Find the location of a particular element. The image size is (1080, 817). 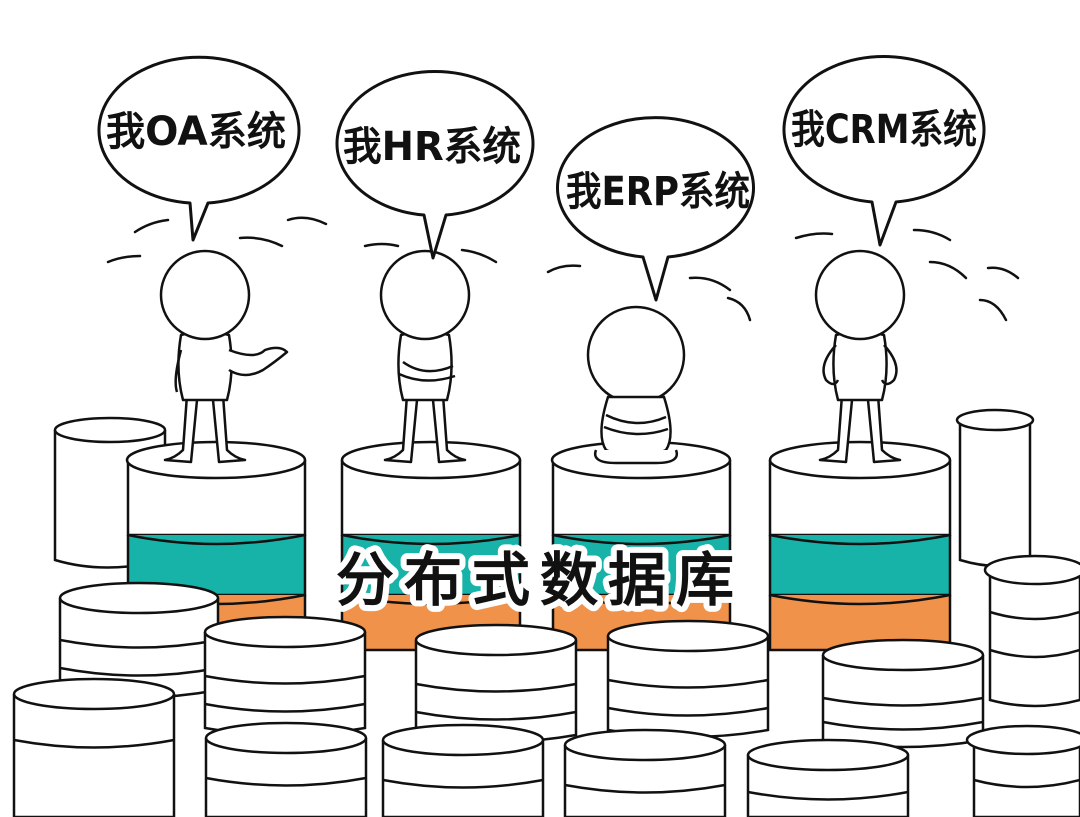

bubble-text-hr: 我HR系统 is located at coordinates (432, 147).